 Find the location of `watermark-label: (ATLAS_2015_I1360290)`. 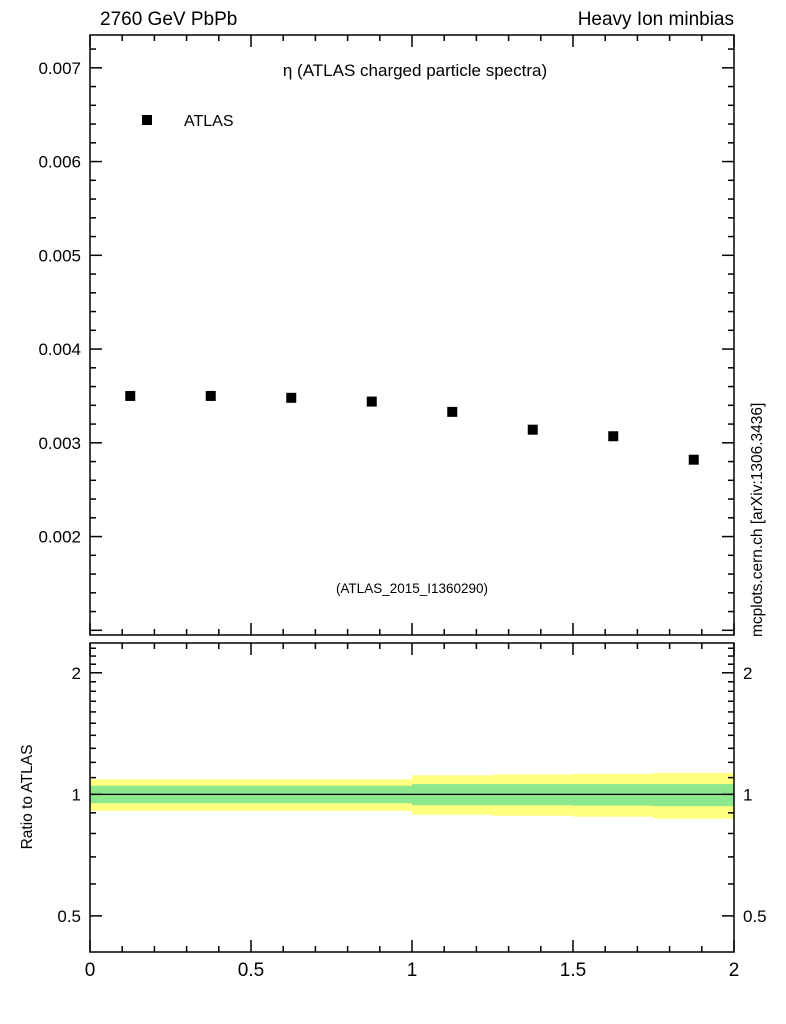

watermark-label: (ATLAS_2015_I1360290) is located at coordinates (412, 588).